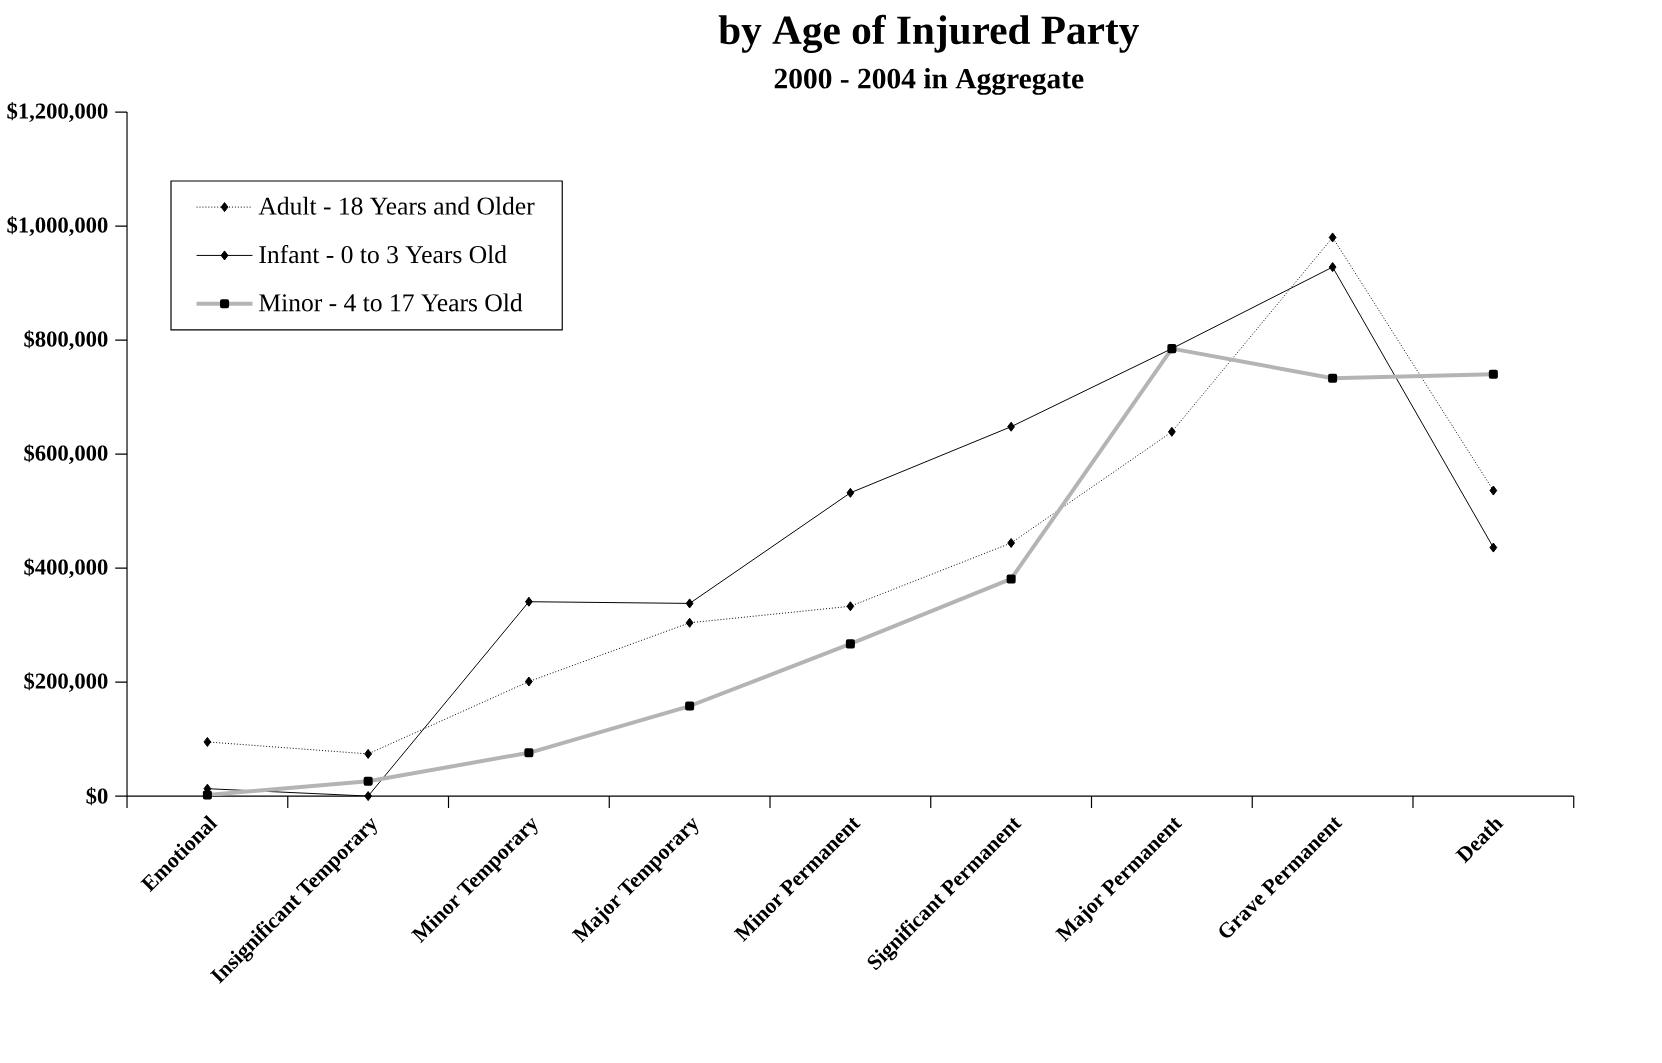  Describe the element at coordinates (57, 225) in the screenshot. I see `y-tick-label: $1,000,000` at that location.